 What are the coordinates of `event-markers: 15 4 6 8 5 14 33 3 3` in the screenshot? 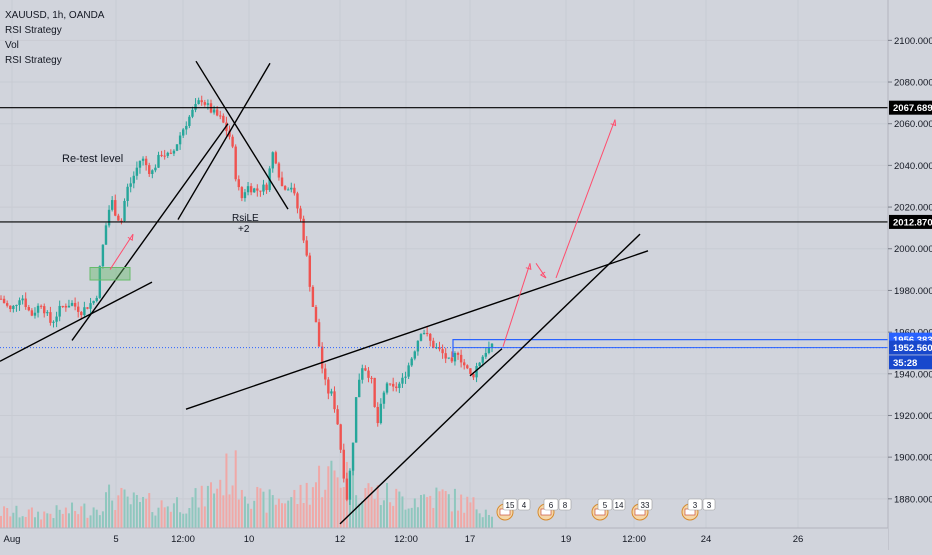 It's located at (606, 509).